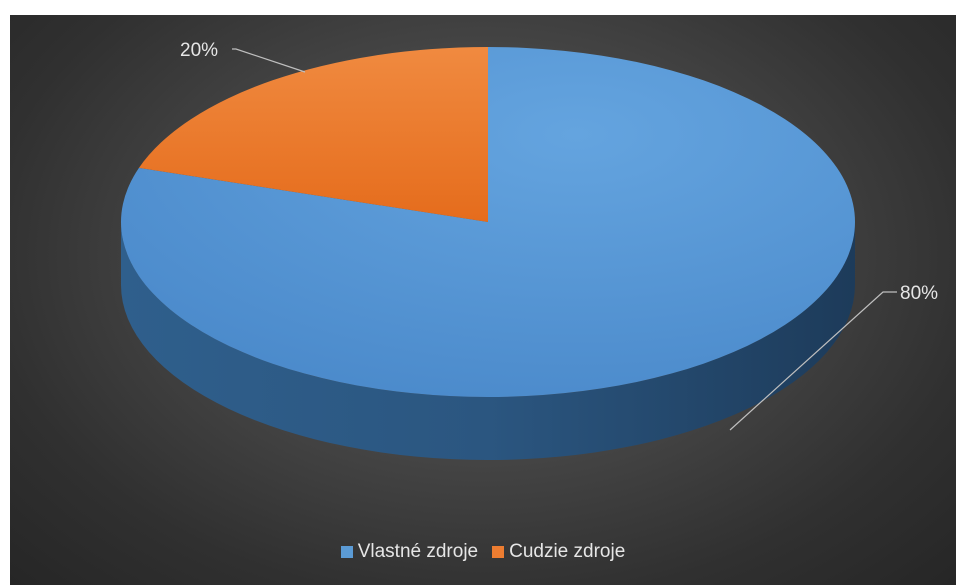 The height and width of the screenshot is (585, 956). What do you see at coordinates (919, 293) in the screenshot?
I see `data-label-80: 80%` at bounding box center [919, 293].